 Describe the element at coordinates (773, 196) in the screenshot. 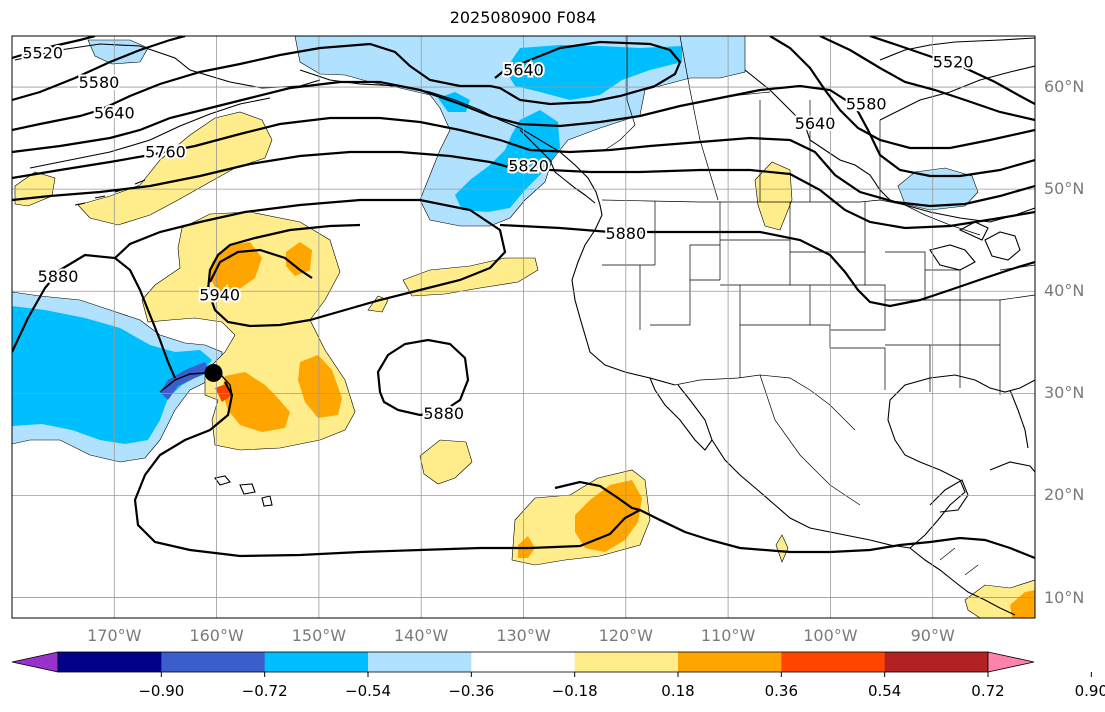

I see `positive-anomaly-area-rockies` at that location.